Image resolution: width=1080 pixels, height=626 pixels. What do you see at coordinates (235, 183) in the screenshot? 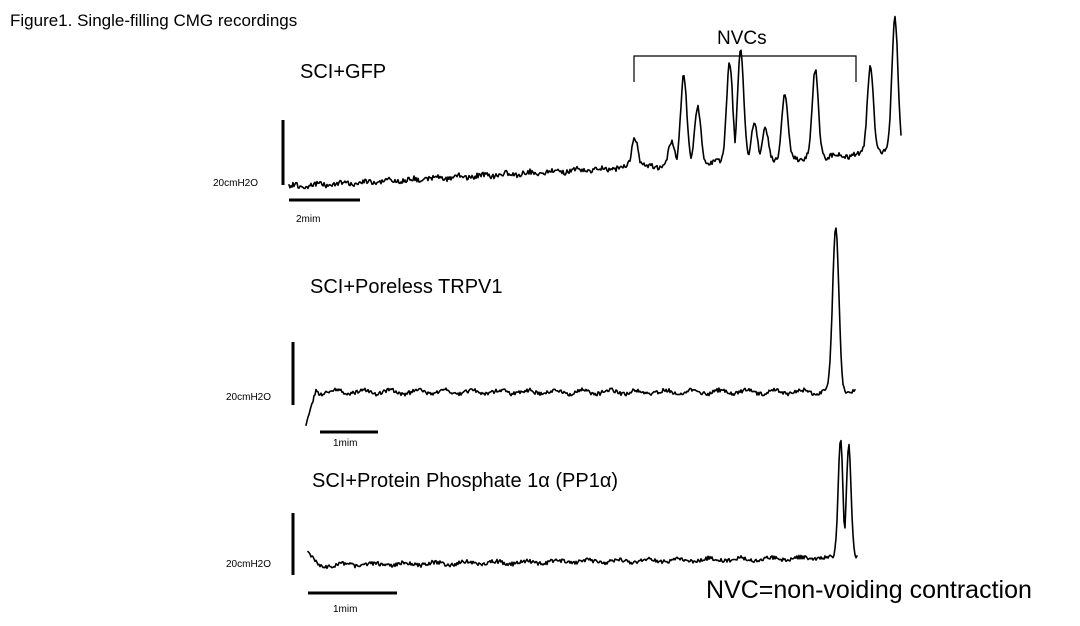
I see `y-scale-label-gfp: 20cmH2O` at bounding box center [235, 183].